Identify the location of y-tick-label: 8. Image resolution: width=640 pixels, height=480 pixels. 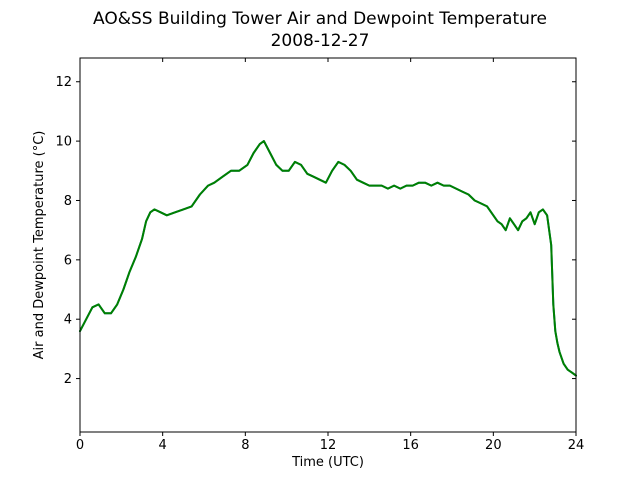
(68, 201).